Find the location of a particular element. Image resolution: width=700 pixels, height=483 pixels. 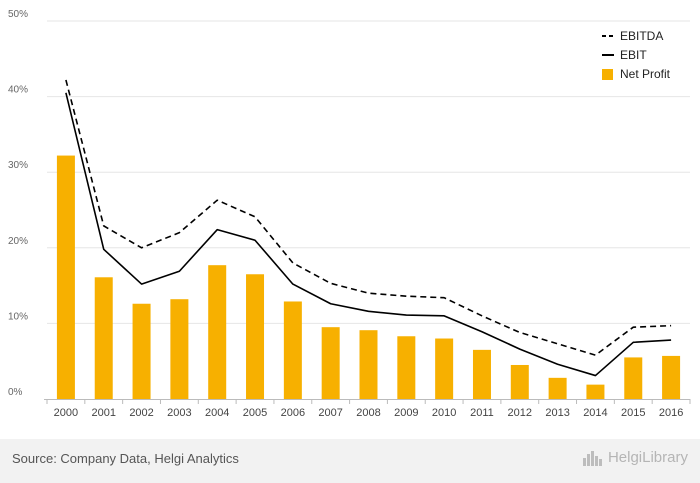

legend: EBITDA EBIT Net Profit is located at coordinates (636, 55).